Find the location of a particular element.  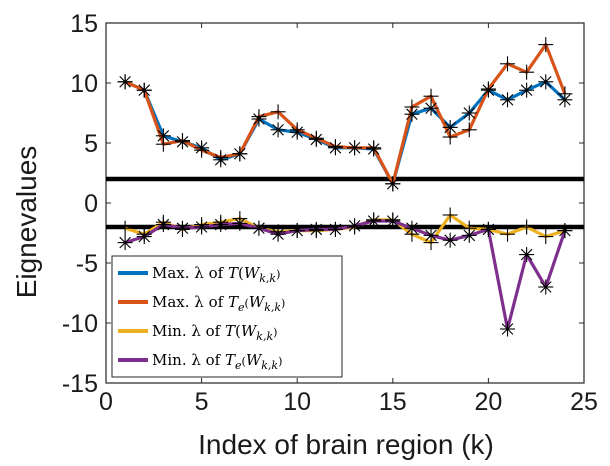

x-axis-label: Index of brain region (k) is located at coordinates (346, 444).